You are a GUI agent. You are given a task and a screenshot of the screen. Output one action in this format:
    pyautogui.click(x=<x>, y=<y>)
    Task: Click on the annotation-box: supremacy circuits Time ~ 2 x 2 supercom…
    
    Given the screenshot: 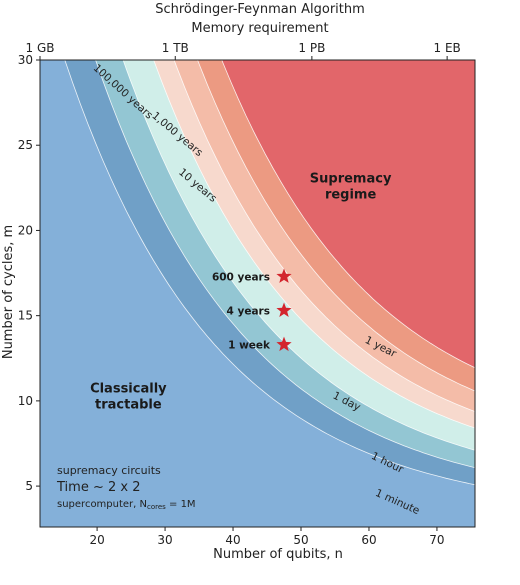 What is the action you would take?
    pyautogui.click(x=126, y=487)
    